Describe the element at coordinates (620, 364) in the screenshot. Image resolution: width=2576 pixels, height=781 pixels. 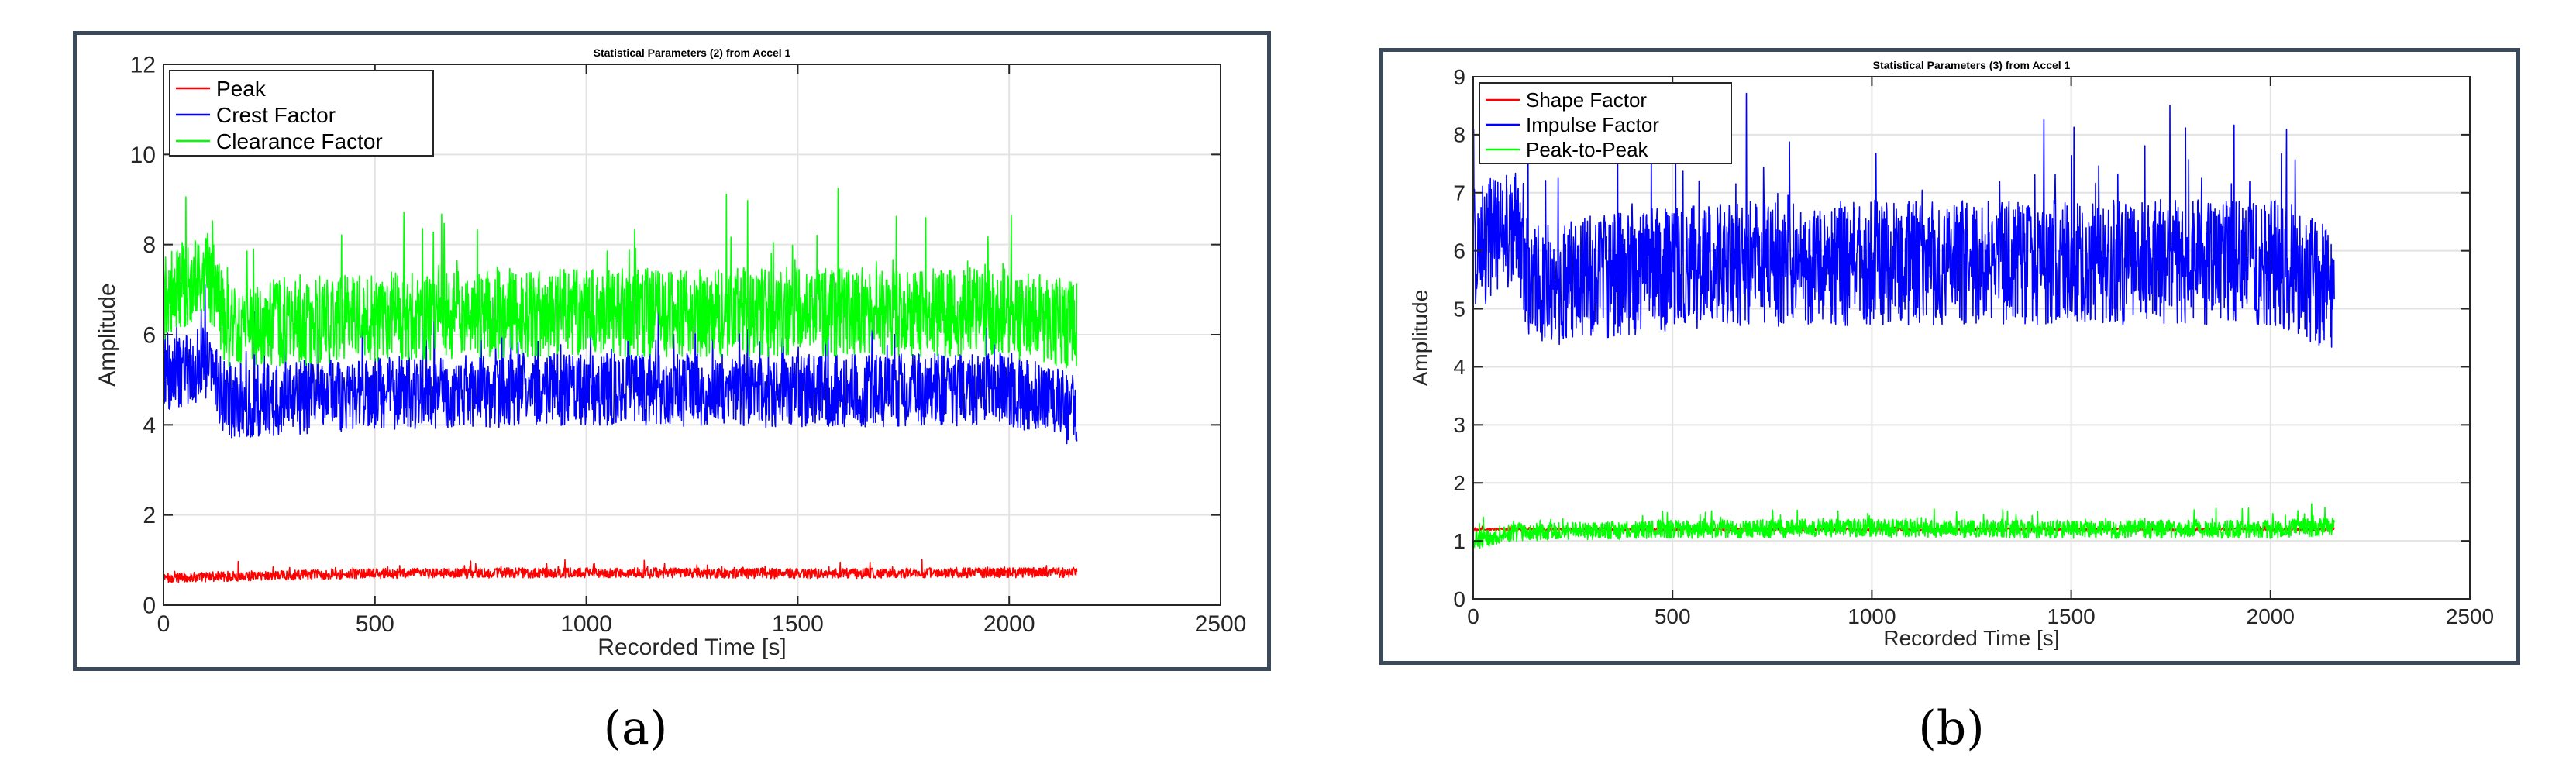
I see `series-line-crest-factor` at that location.